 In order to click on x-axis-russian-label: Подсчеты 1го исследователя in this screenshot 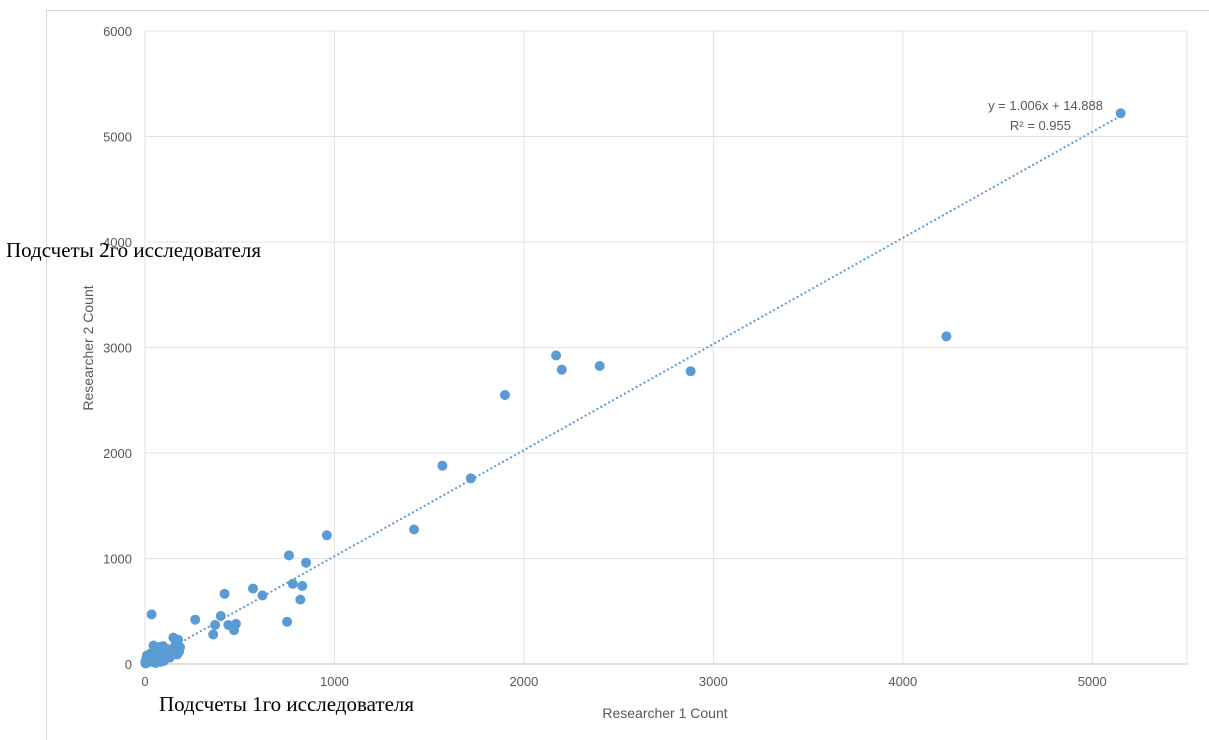, I will do `click(287, 704)`.